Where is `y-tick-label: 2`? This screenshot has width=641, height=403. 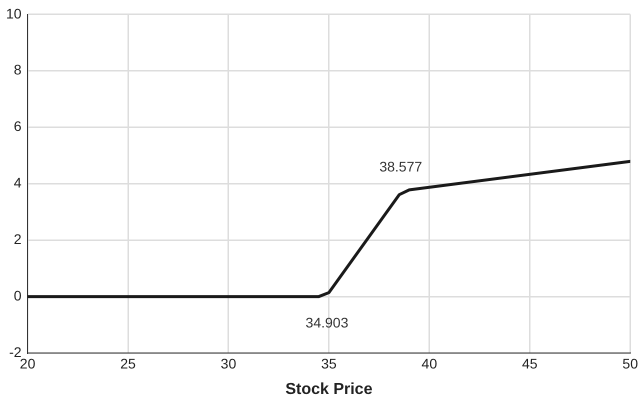
y-tick-label: 2 is located at coordinates (18, 238).